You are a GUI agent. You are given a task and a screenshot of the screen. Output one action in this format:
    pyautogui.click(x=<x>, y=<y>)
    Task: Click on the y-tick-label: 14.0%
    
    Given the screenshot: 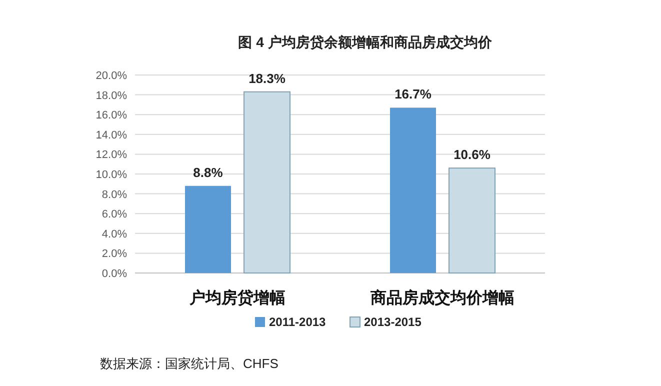 What is the action you would take?
    pyautogui.click(x=112, y=135)
    